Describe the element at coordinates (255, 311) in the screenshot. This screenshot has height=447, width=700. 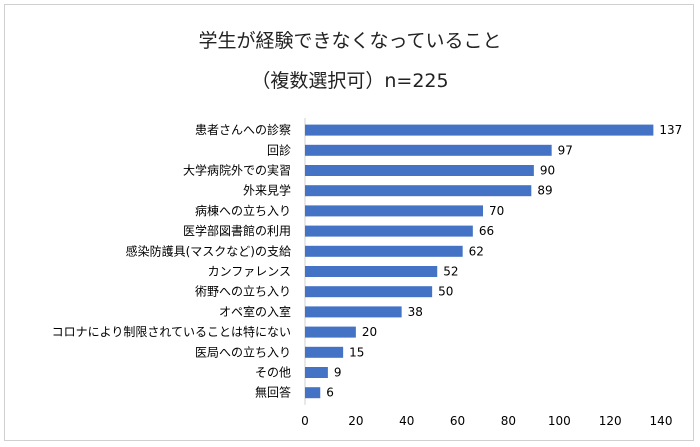
I see `category-label: オペ室の入室` at that location.